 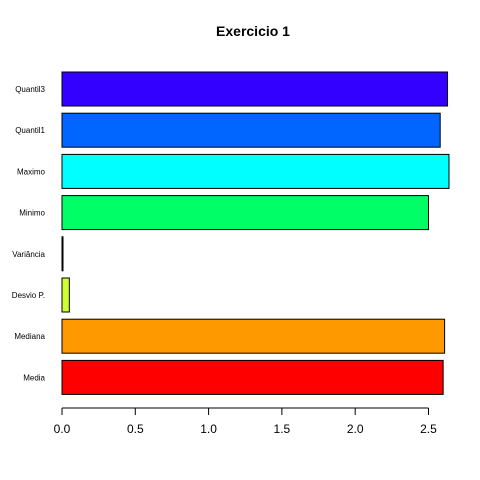 I want to click on bar-quantil3, so click(x=255, y=89).